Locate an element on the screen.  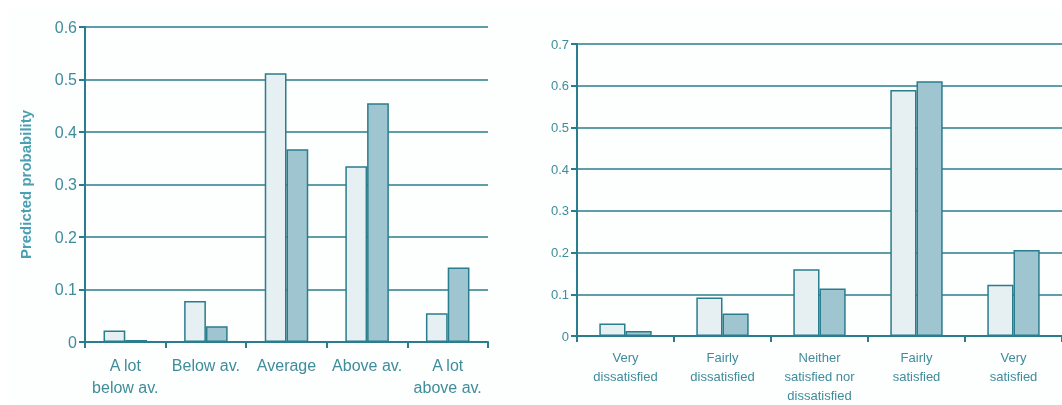
x-tick-label: A lot below av. is located at coordinates (125, 376).